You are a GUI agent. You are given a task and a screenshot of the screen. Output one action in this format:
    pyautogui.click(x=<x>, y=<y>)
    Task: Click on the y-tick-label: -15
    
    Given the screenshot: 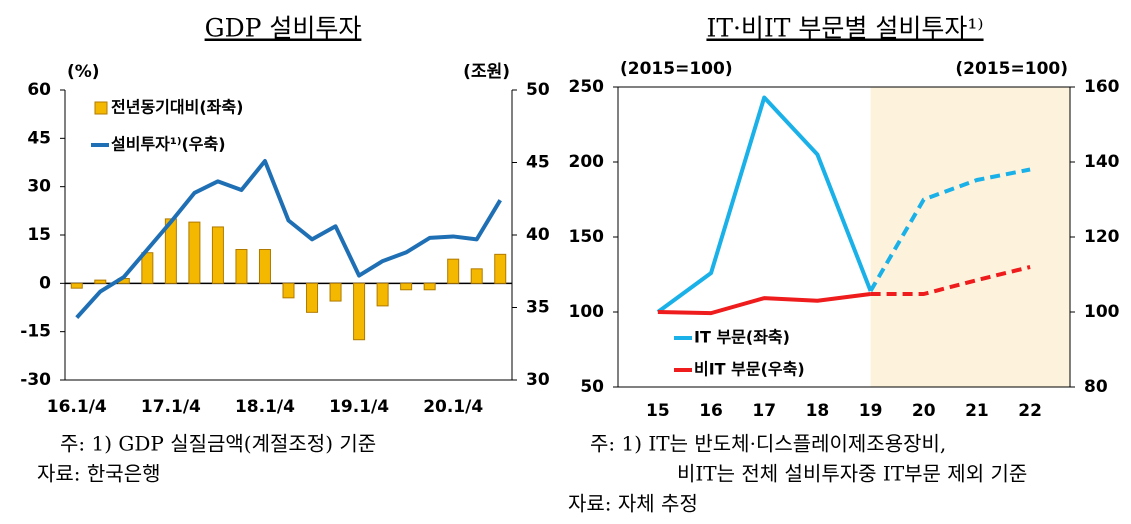 What is the action you would take?
    pyautogui.click(x=35, y=332)
    